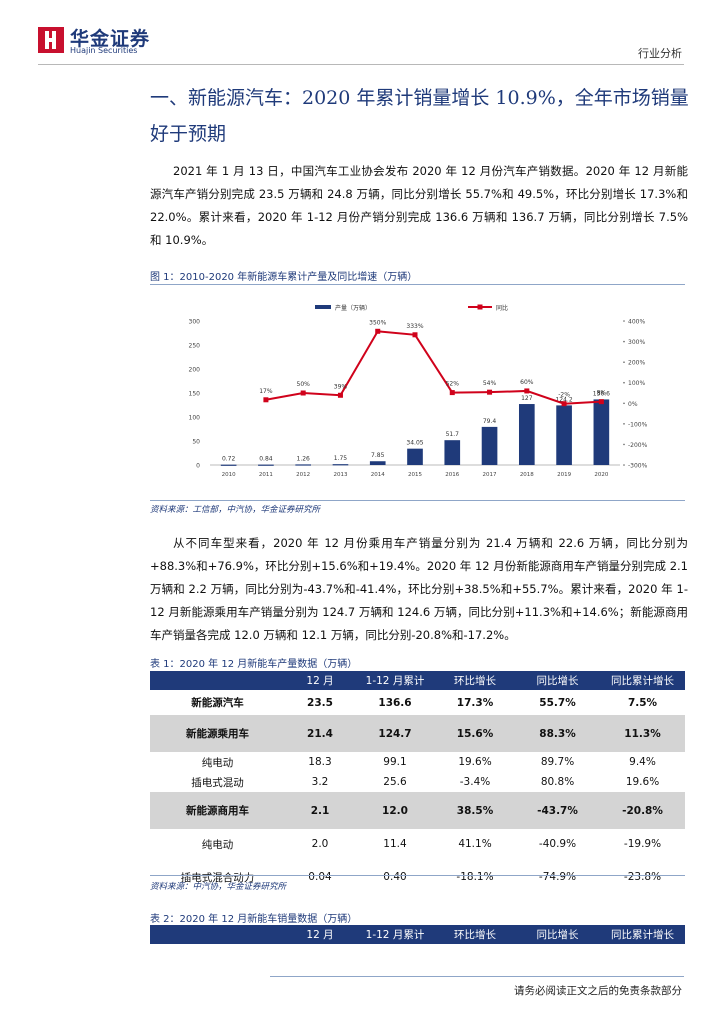 The width and height of the screenshot is (724, 1024). What do you see at coordinates (480, 307) in the screenshot?
I see `legend-line-marker` at bounding box center [480, 307].